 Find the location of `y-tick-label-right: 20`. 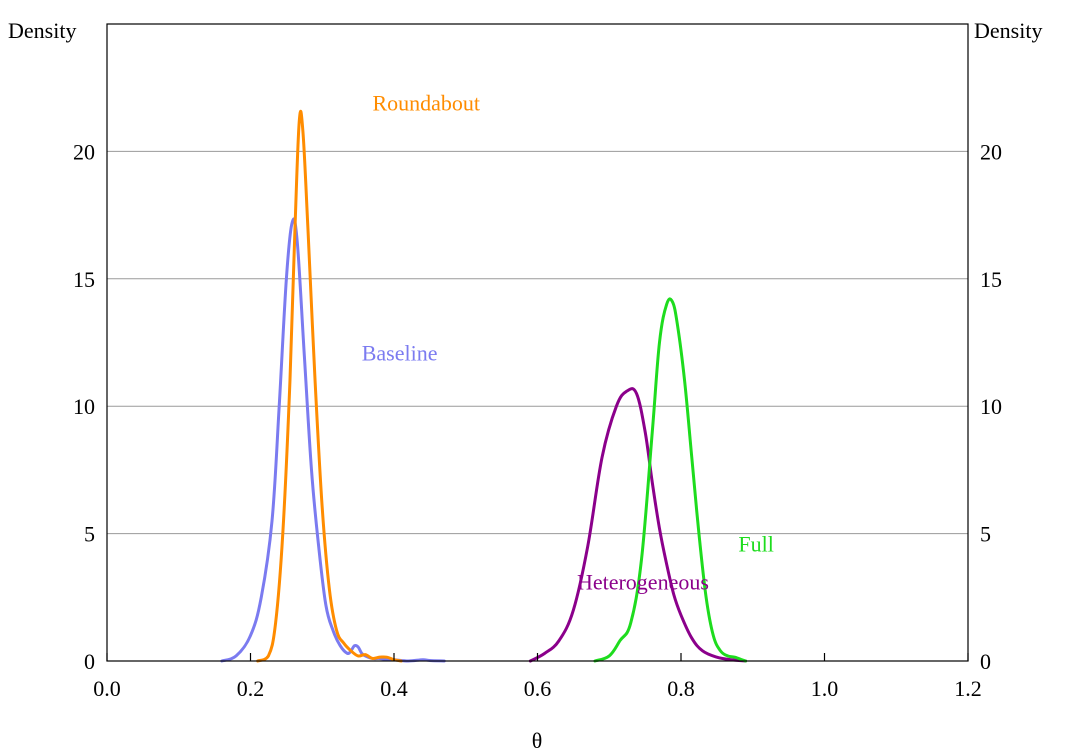

y-tick-label-right: 20 is located at coordinates (991, 151).